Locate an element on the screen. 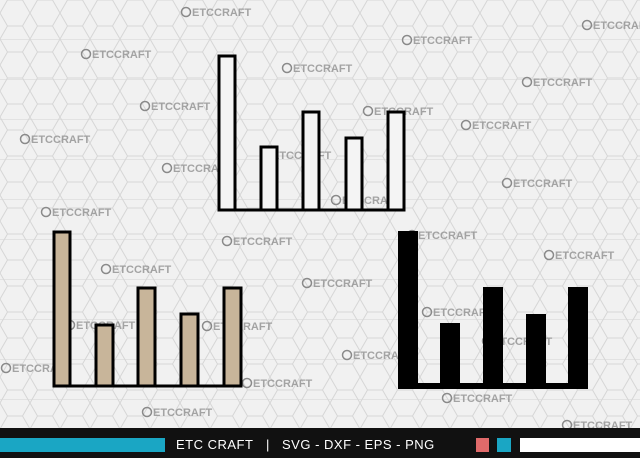 This screenshot has width=640, height=469. footer-white-bar is located at coordinates (580, 445).